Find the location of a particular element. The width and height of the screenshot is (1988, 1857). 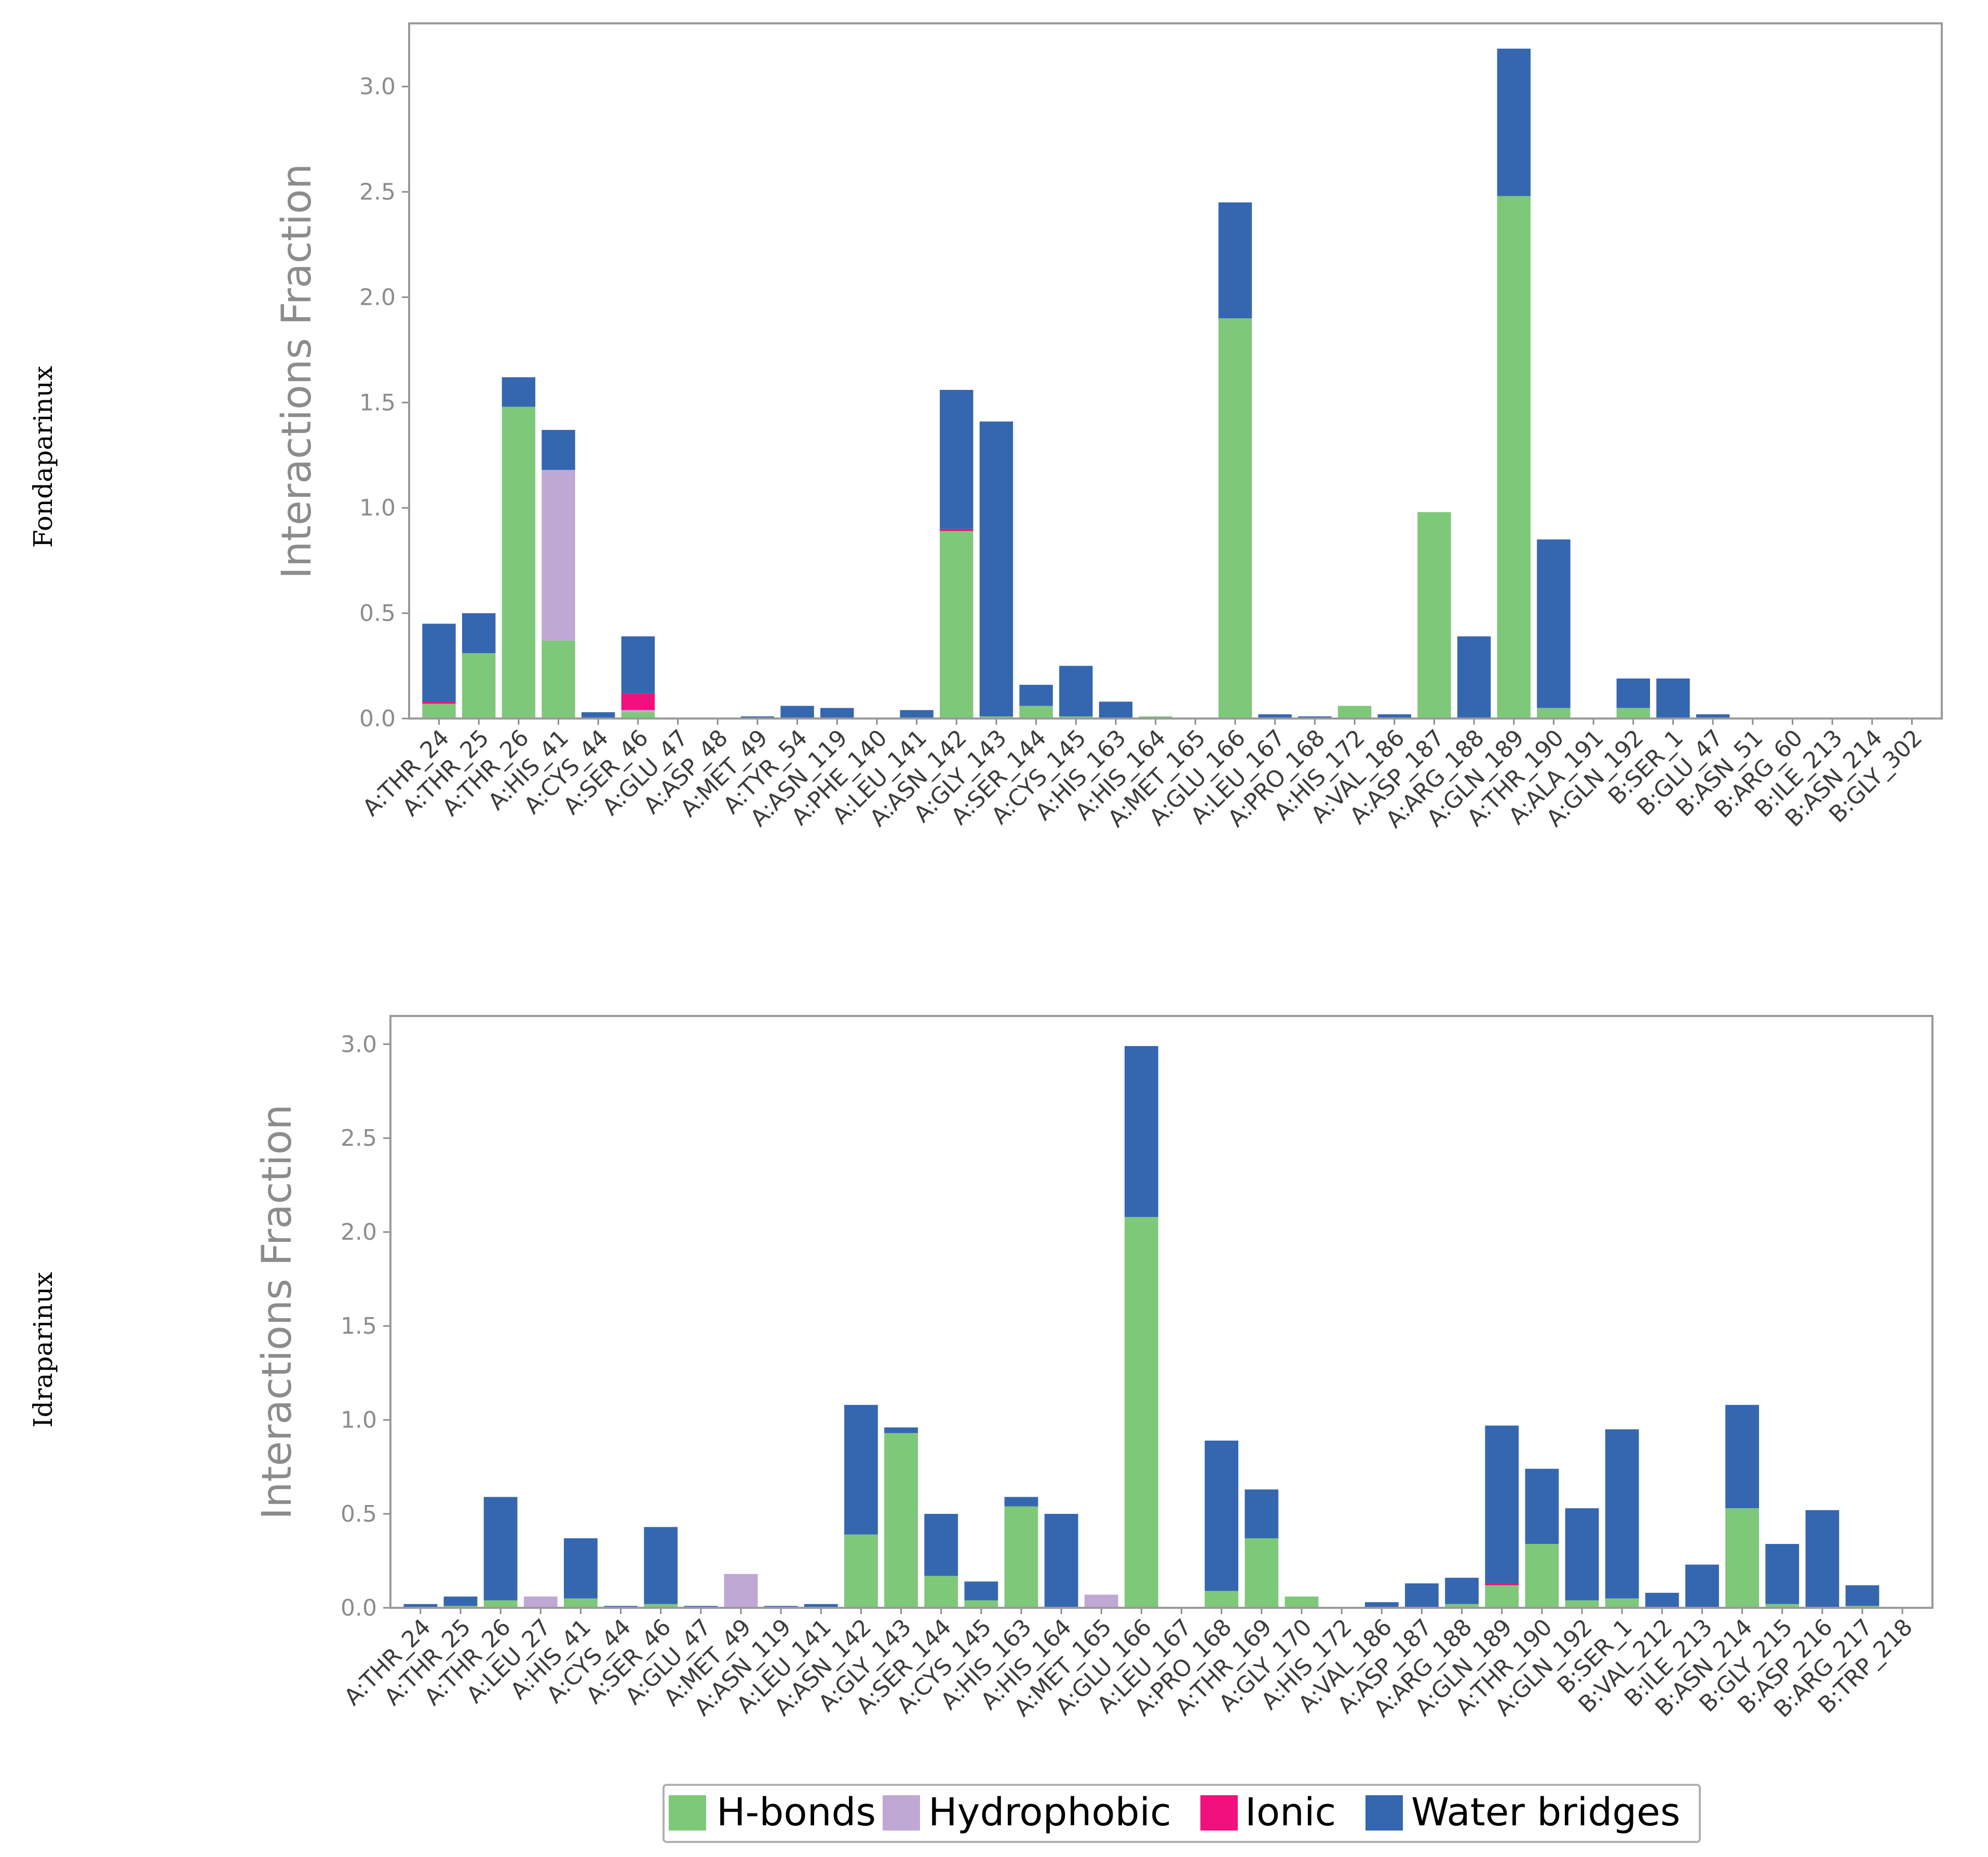

y-tick-label-6: 3.0 is located at coordinates (359, 1044).